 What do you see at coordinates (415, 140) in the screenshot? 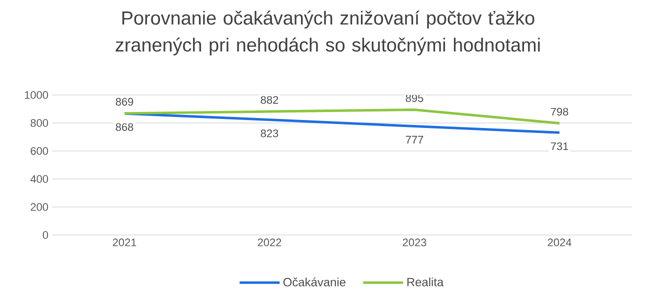
I see `data-label: 777` at bounding box center [415, 140].